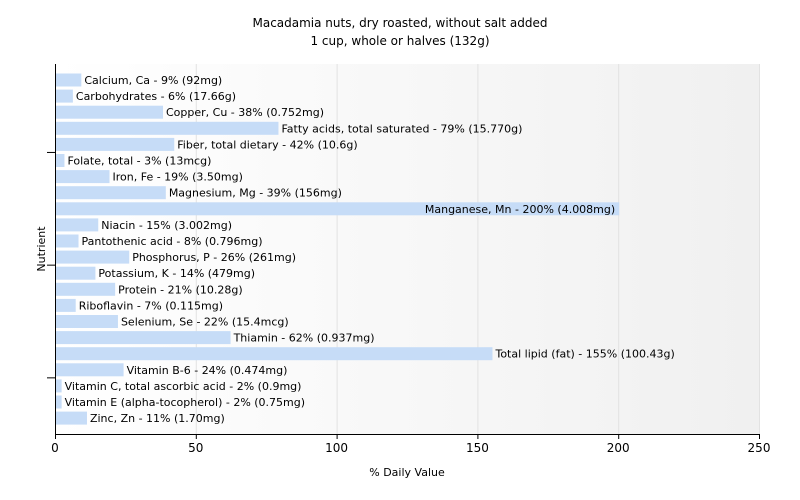 The width and height of the screenshot is (800, 500). I want to click on chart-subtitle: 1 cup, whole or halves (132g), so click(399, 41).